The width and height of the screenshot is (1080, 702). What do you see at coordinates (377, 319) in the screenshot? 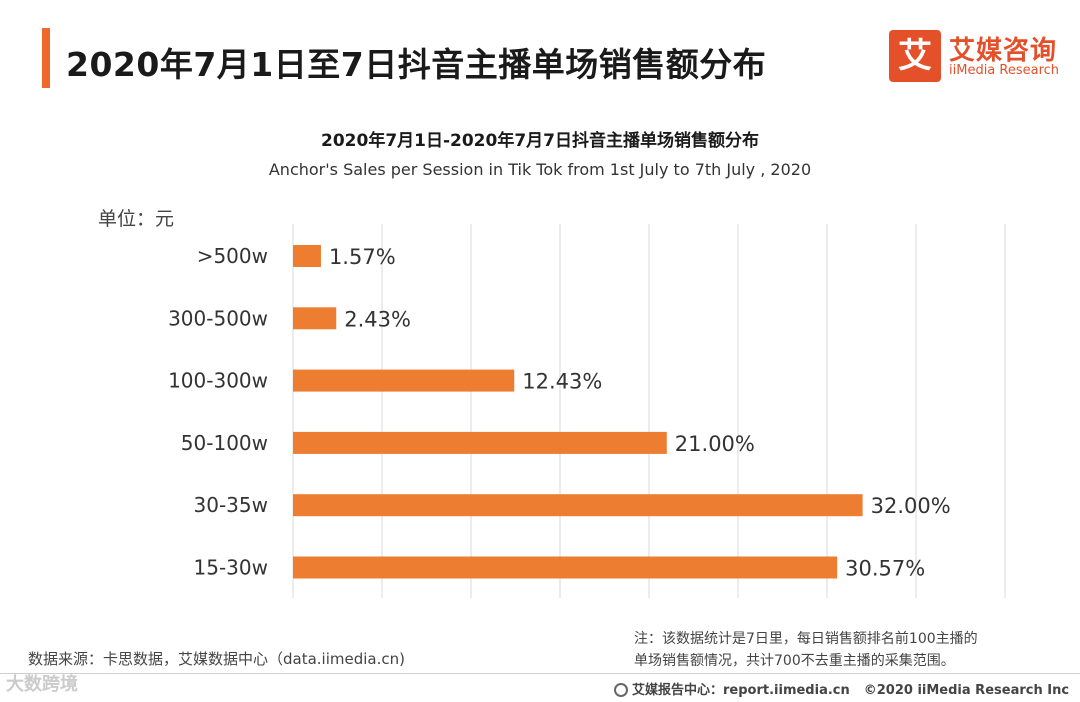
I see `data-label: 2.43%` at bounding box center [377, 319].